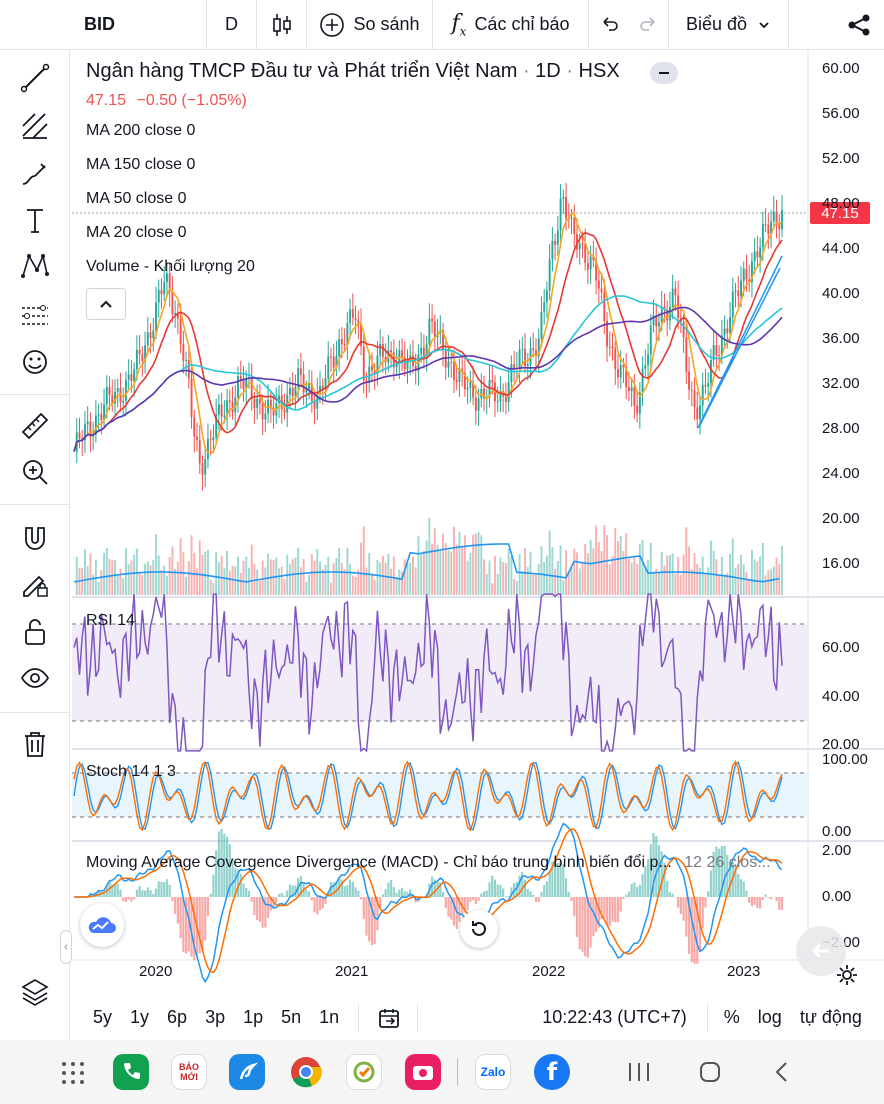  Describe the element at coordinates (232, 25) in the screenshot. I see `interval-button: D` at that location.